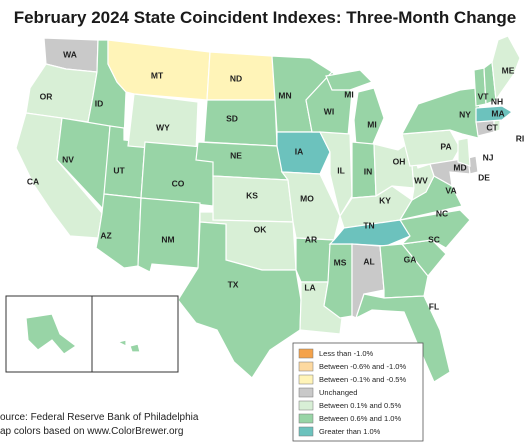  I want to click on state-label-tn: TN, so click(368, 225).